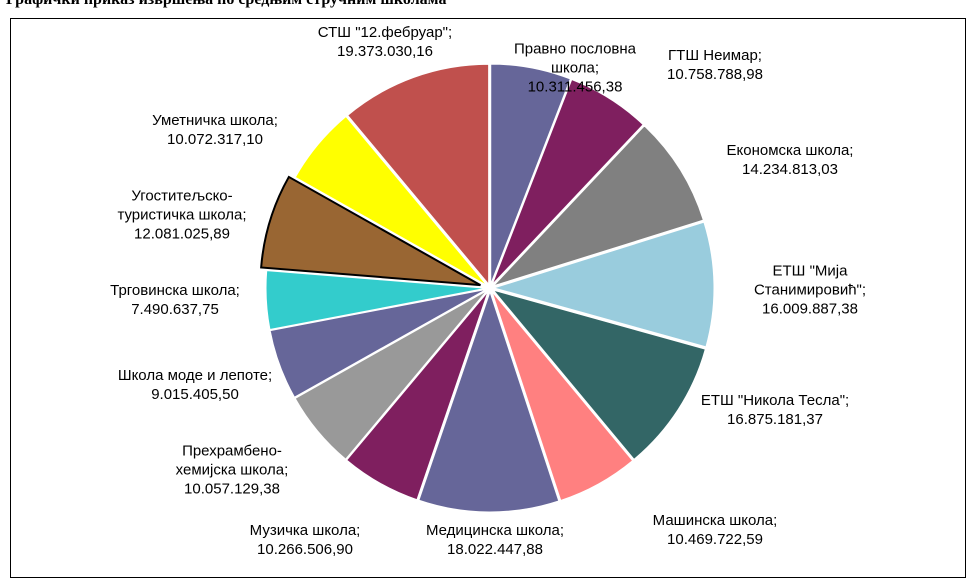 This screenshot has height=578, width=972. I want to click on value-label: 16.875.181,37, so click(775, 419).